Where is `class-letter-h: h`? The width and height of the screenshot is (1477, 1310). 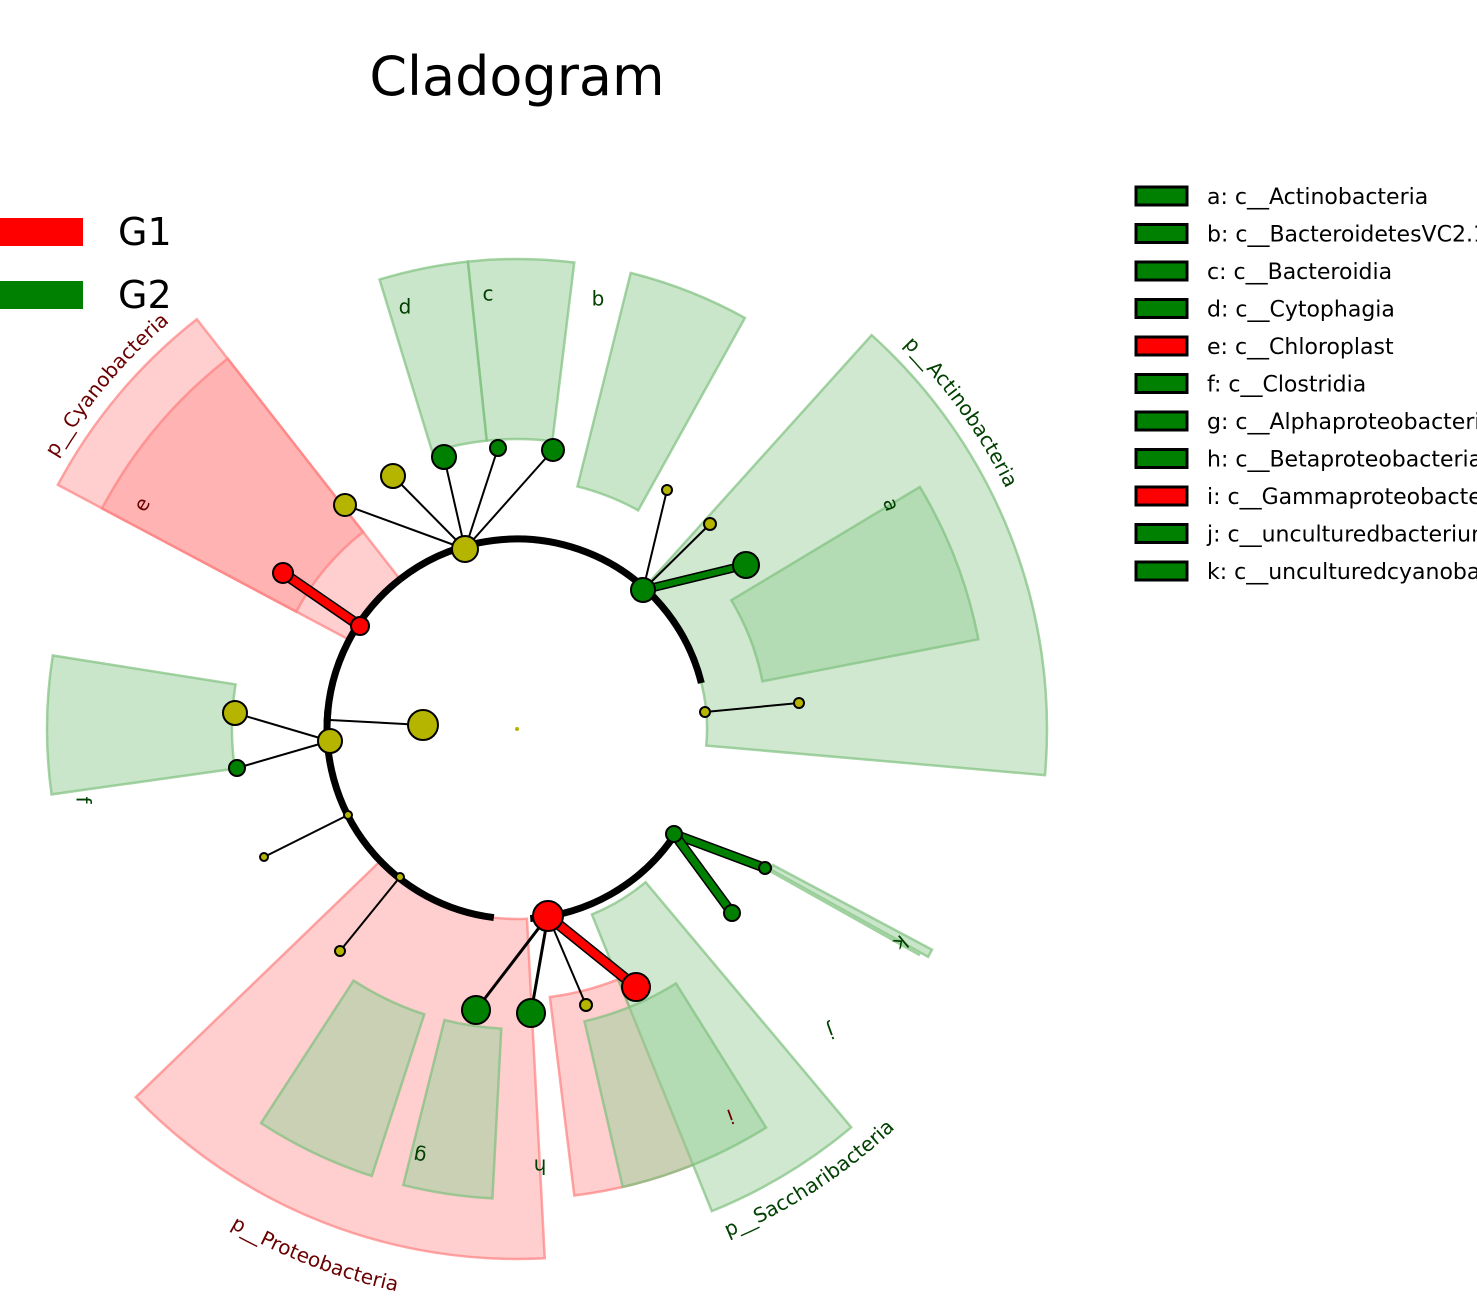 class-letter-h: h is located at coordinates (540, 1167).